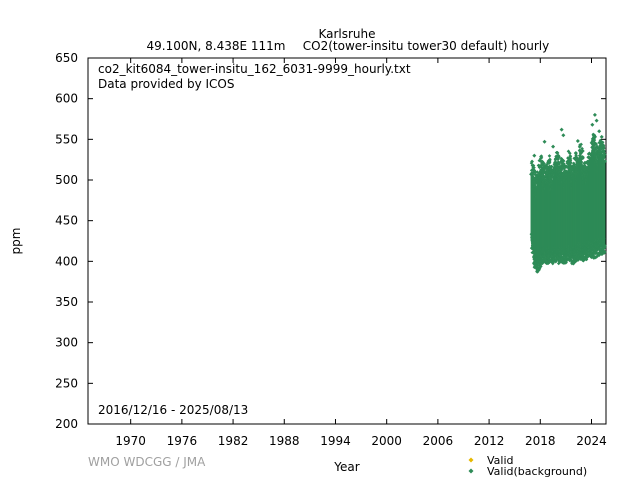 The width and height of the screenshot is (640, 480). I want to click on x-tick-label: 1982, so click(233, 441).